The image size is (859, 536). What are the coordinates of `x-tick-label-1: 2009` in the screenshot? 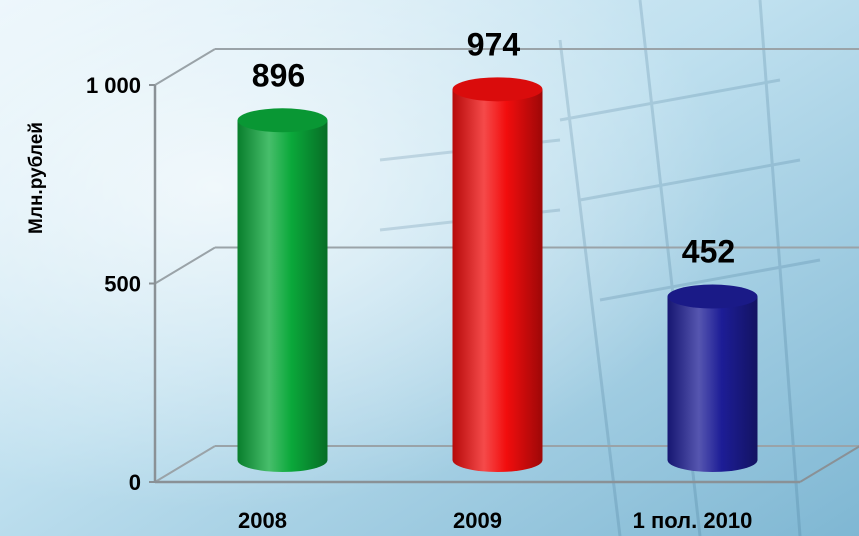 It's located at (477, 520).